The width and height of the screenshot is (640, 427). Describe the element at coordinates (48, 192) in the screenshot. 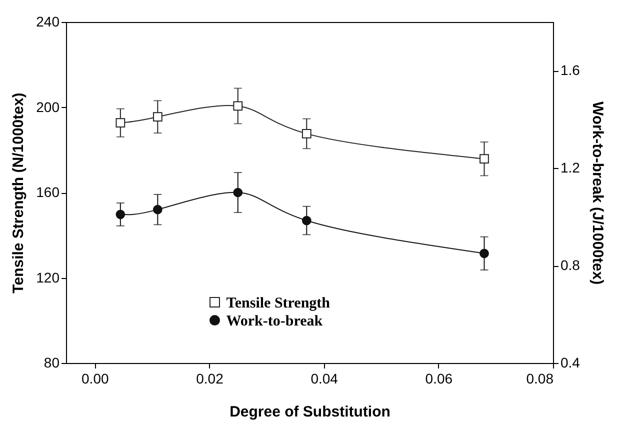

I see `y-tick-label: 160` at that location.